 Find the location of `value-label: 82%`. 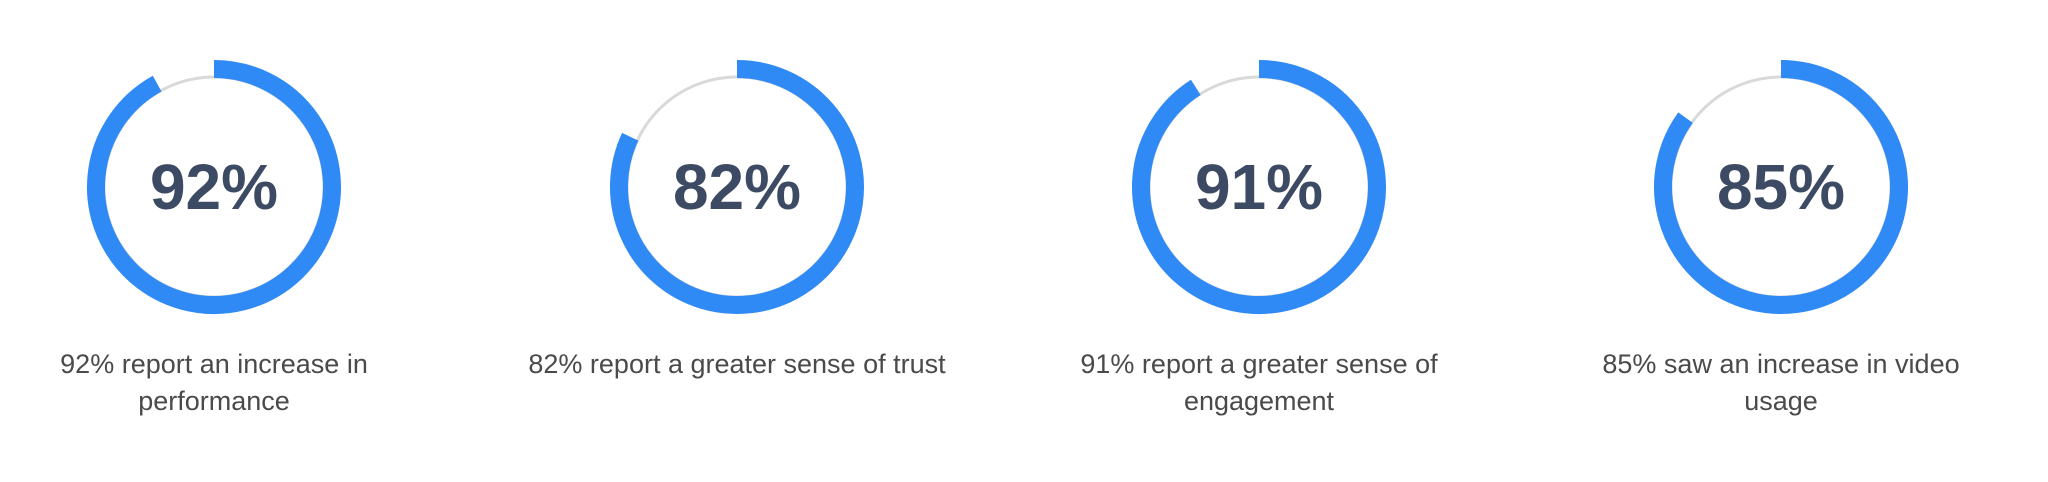

value-label: 82% is located at coordinates (737, 187).